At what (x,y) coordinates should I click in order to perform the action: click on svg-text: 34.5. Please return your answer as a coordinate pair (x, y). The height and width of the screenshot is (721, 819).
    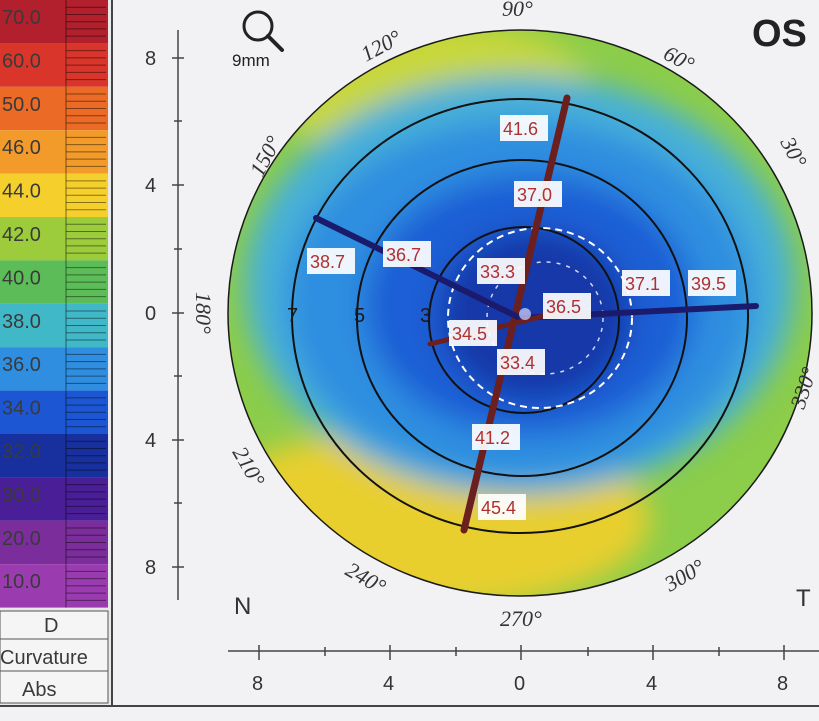
    Looking at the image, I should click on (469, 334).